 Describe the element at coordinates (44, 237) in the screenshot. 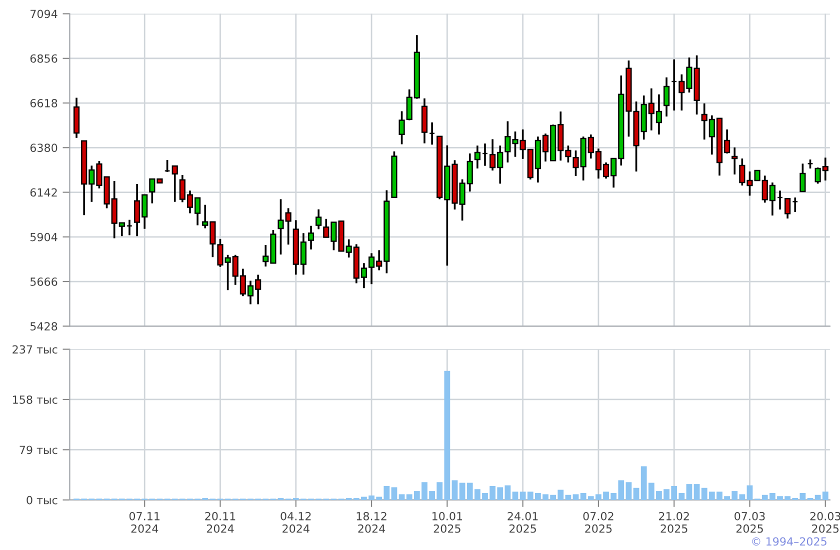

I see `y-tick-label: 5904` at that location.